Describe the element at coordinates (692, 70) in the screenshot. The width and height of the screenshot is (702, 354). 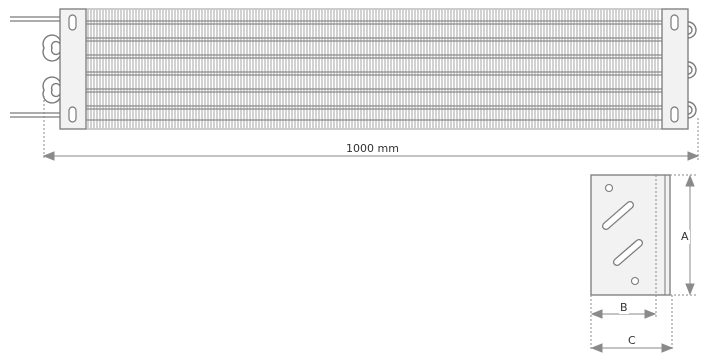
I see `return-bends-right` at that location.